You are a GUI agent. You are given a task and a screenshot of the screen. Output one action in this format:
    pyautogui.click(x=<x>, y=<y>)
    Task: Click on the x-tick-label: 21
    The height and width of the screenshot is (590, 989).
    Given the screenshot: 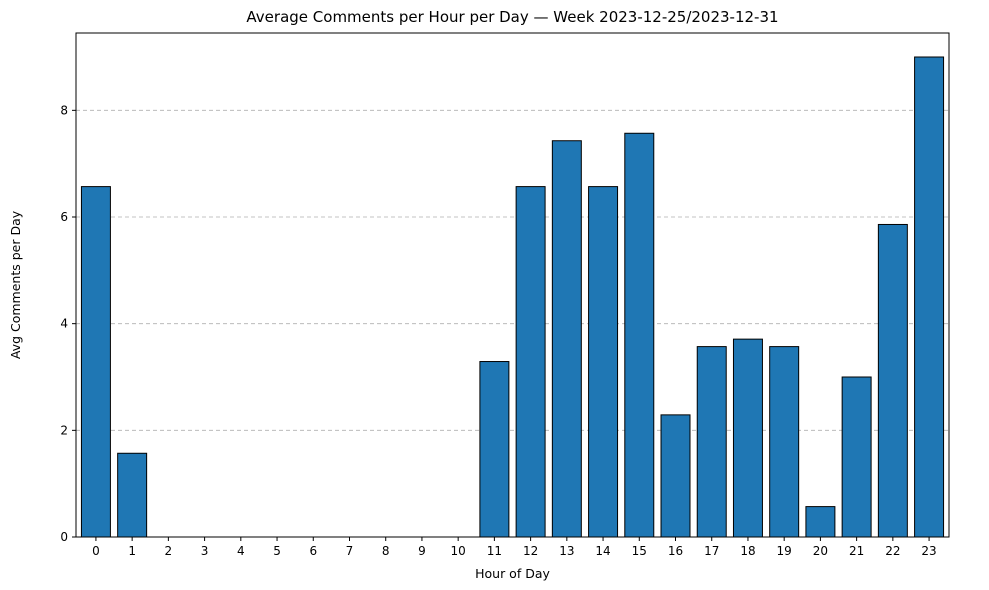 What is the action you would take?
    pyautogui.click(x=856, y=551)
    